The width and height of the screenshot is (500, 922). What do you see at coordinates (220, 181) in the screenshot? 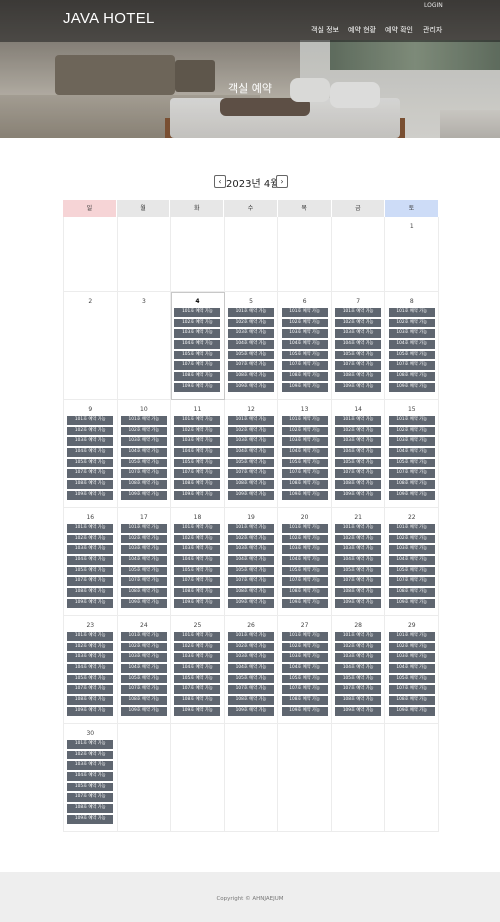
I see `prev-month-button: ‹` at bounding box center [220, 181].